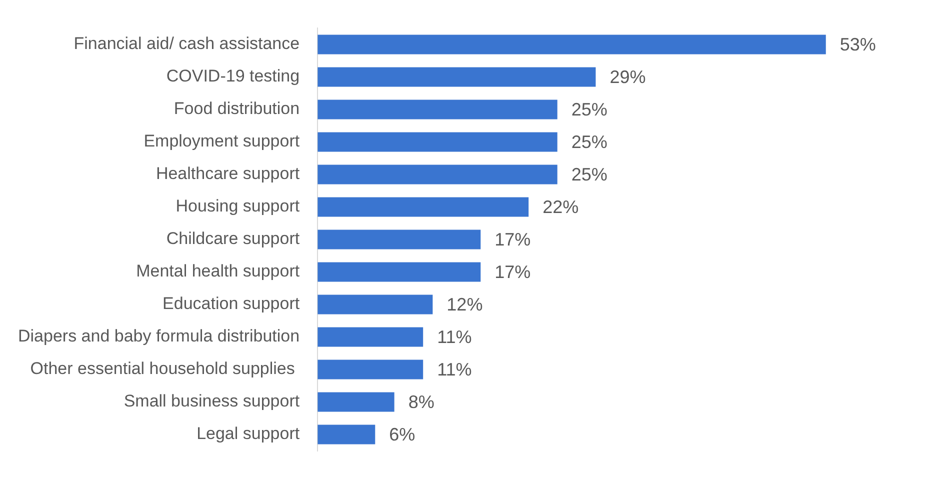 This screenshot has width=941, height=479. Describe the element at coordinates (628, 76) in the screenshot. I see `data-label: 29%` at that location.